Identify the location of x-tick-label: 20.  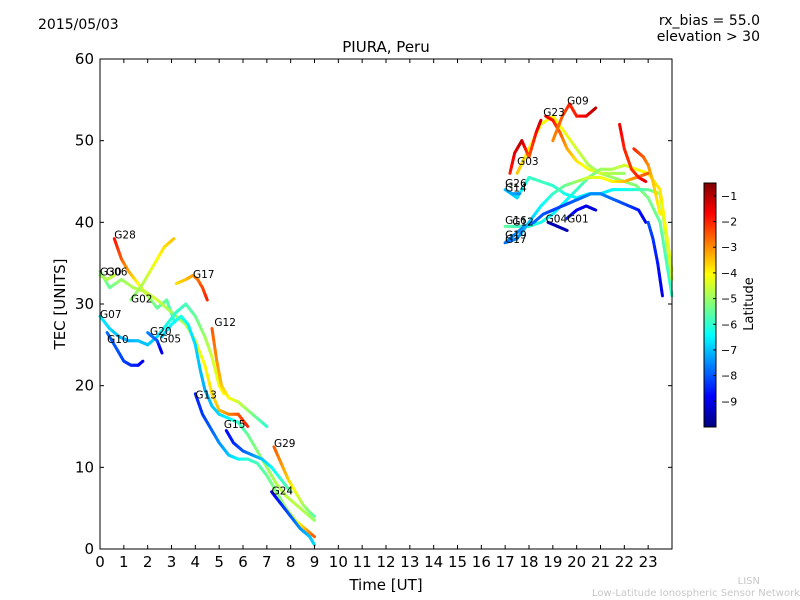
(576, 562).